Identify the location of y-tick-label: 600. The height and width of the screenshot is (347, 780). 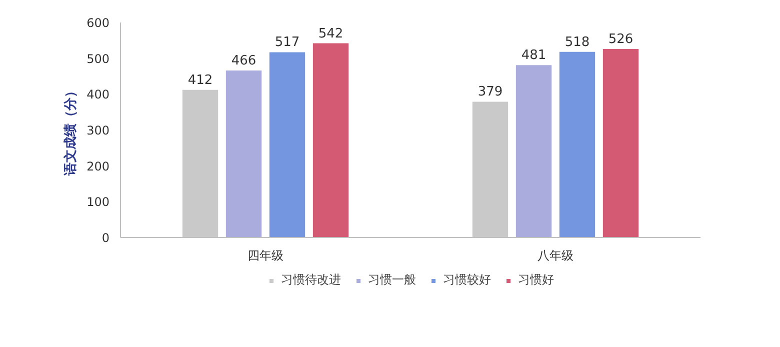
(98, 23).